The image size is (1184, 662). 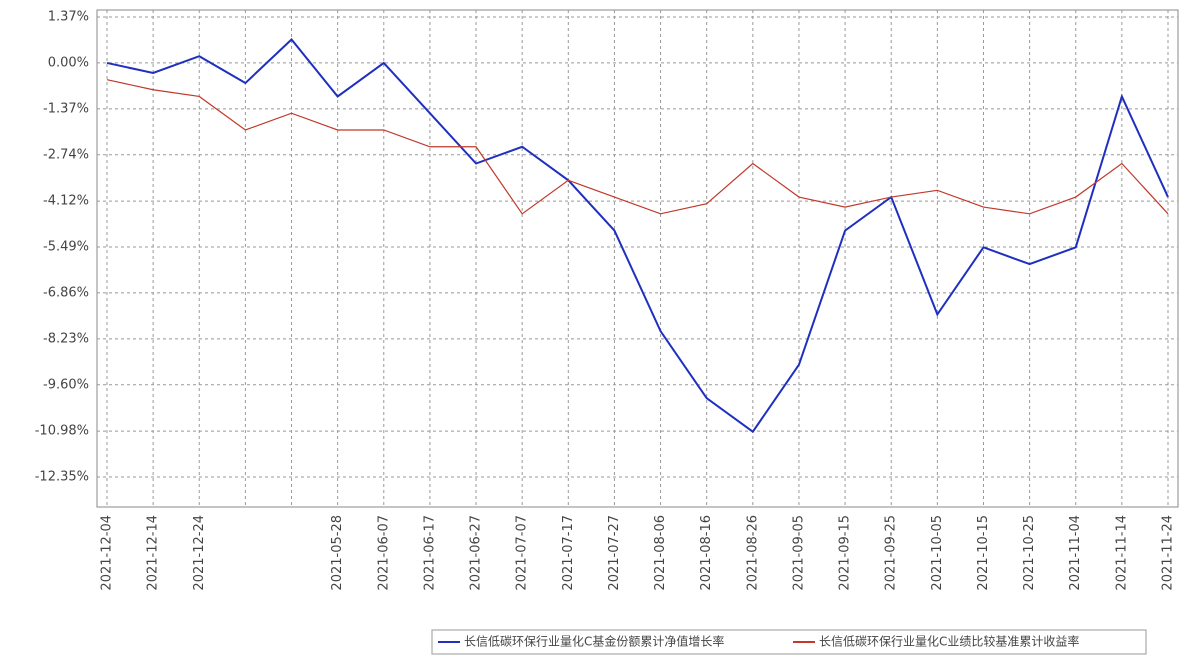 I want to click on x-tick-label: 2021-07-27, so click(x=614, y=553).